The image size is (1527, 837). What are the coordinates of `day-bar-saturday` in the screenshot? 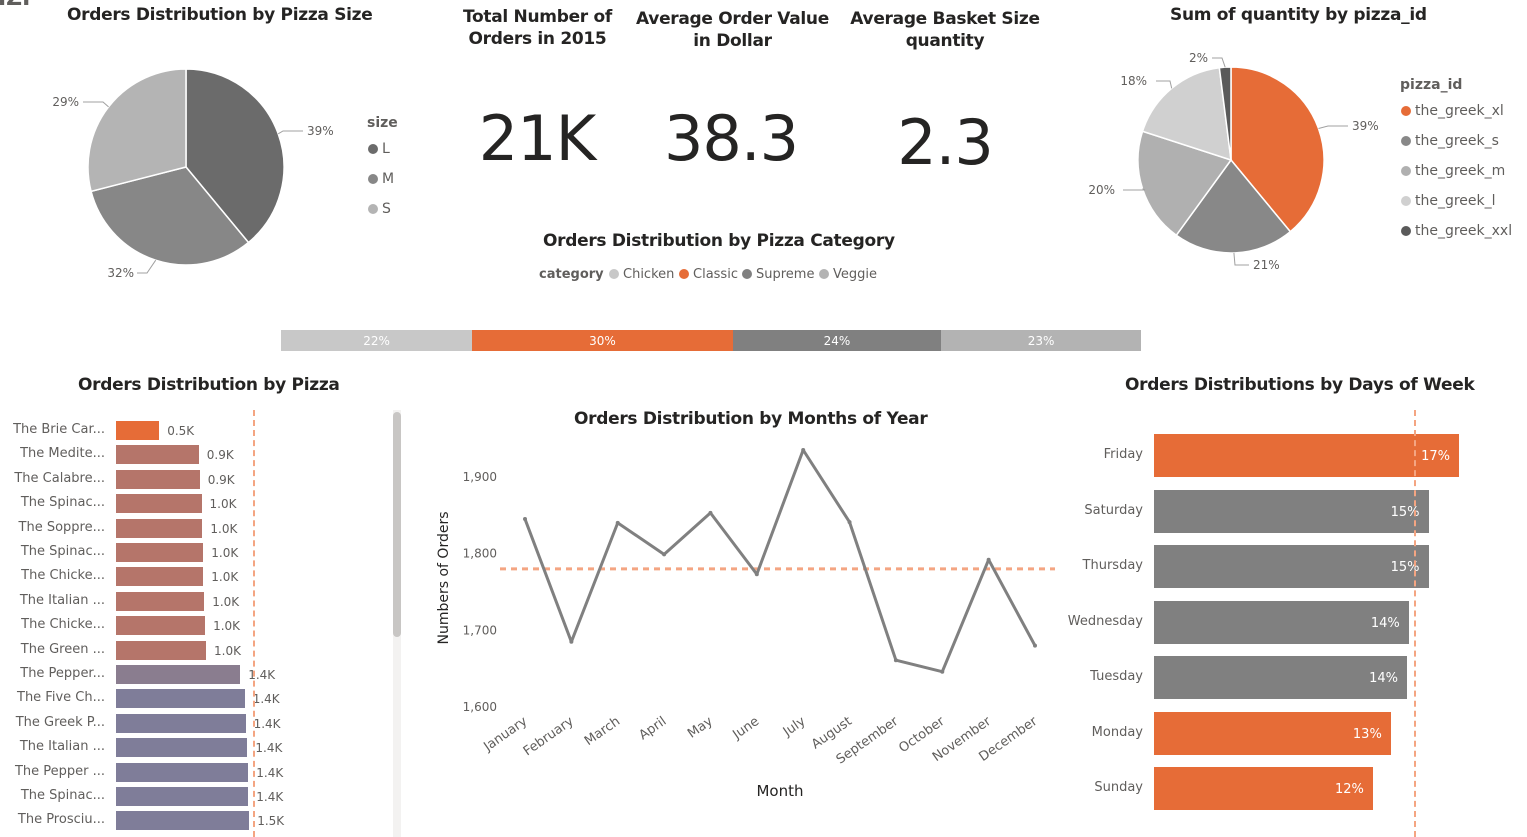 It's located at (1291, 511).